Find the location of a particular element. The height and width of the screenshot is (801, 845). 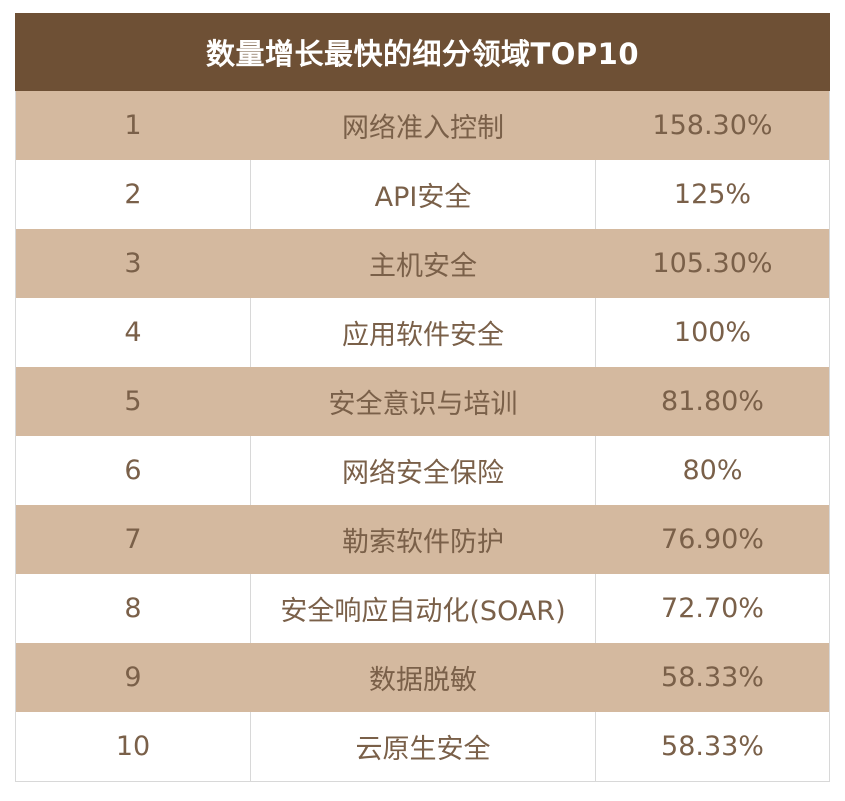

table-row: 8 安全响应自动化(SOAR) 72.70% is located at coordinates (422, 608).